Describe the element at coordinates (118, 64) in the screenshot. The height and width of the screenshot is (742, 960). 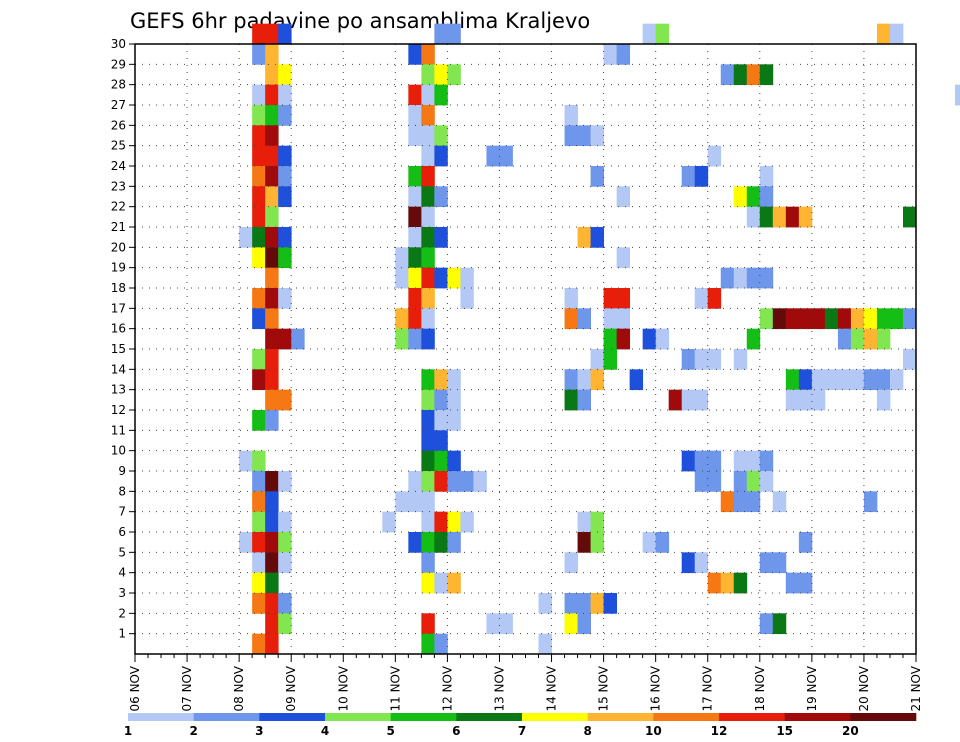
I see `y-tick-label: 29` at that location.